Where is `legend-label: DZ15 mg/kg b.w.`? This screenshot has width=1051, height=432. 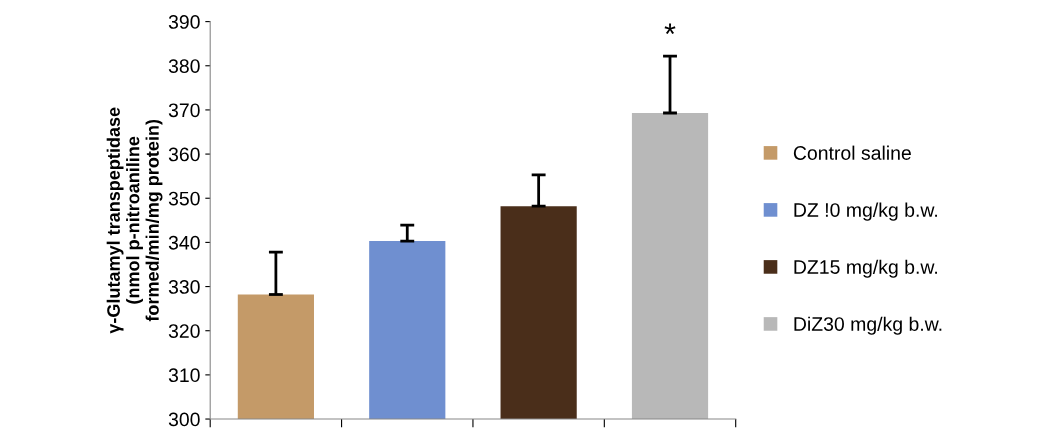
legend-label: DZ15 mg/kg b.w. is located at coordinates (865, 268).